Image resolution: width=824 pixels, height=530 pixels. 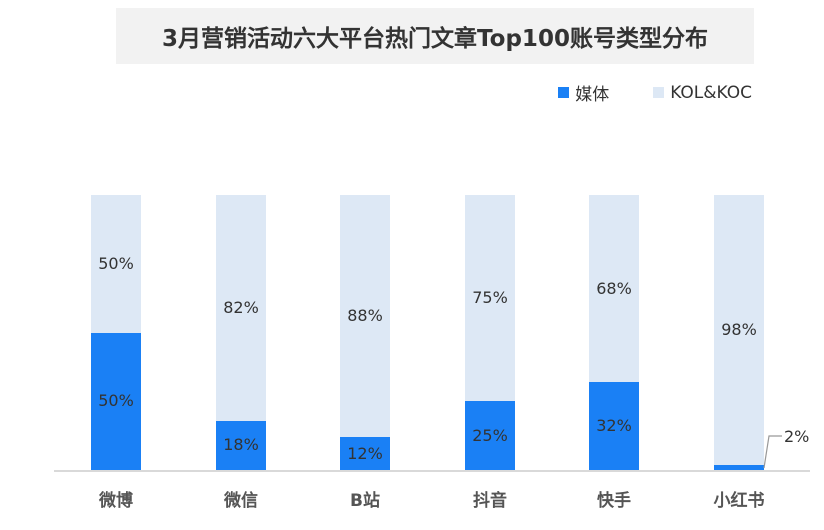 I want to click on data-label-kol: 82%, so click(x=241, y=307).